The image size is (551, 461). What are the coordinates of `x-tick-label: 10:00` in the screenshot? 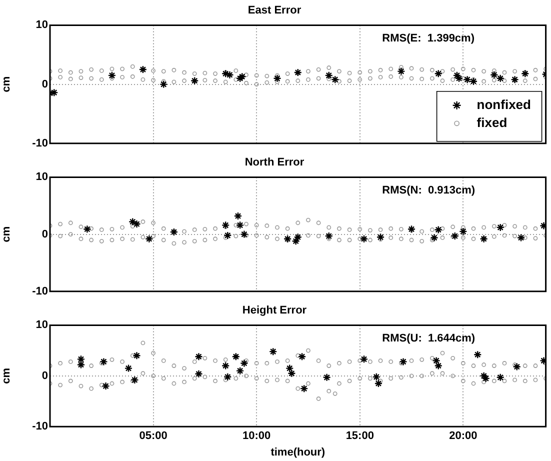 It's located at (256, 436).